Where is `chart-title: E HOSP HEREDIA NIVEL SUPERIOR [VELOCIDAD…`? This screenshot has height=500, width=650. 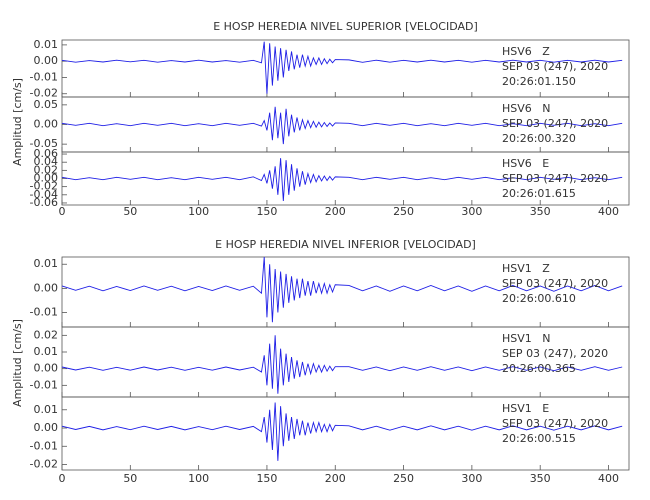 chart-title: E HOSP HEREDIA NIVEL SUPERIOR [VELOCIDAD… is located at coordinates (345, 26).